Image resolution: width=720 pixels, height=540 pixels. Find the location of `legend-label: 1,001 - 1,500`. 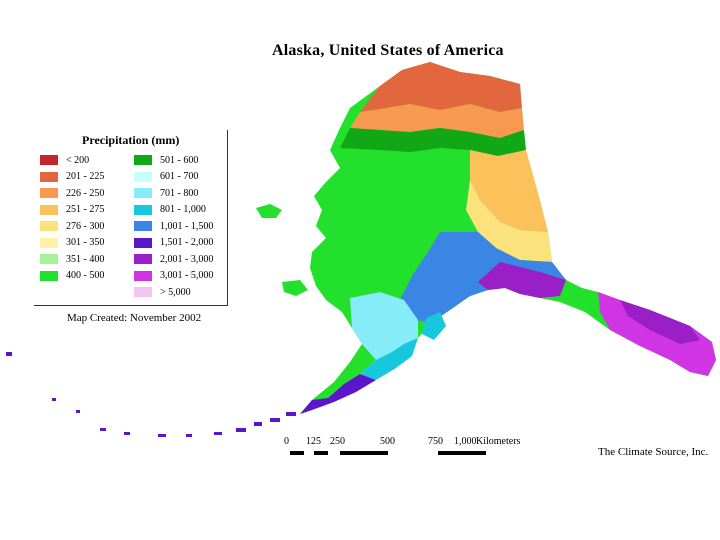

legend-label: 1,001 - 1,500 is located at coordinates (187, 226).